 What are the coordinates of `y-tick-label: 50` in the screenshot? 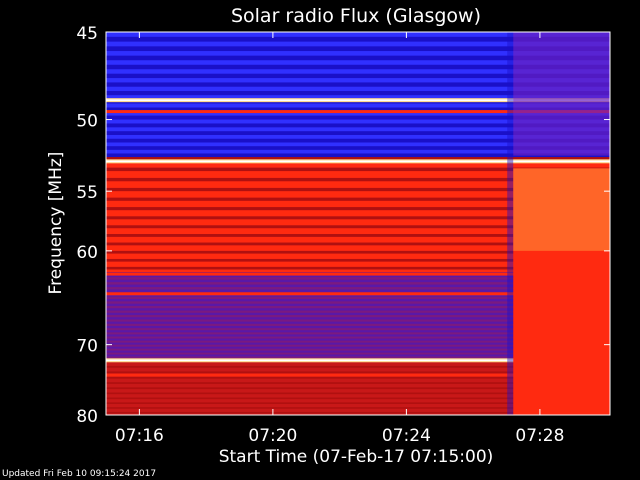 It's located at (87, 122).